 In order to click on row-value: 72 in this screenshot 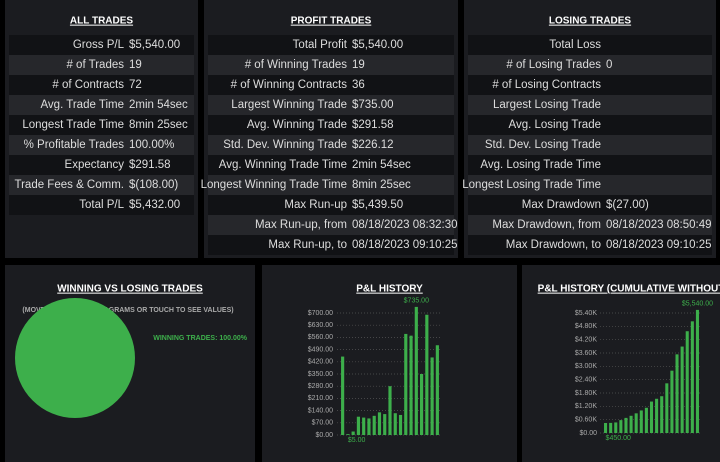, I will do `click(135, 85)`.